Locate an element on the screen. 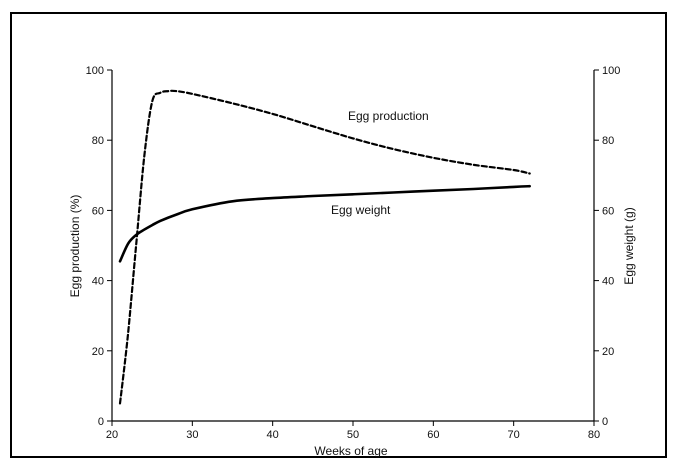  x-tick-label: 40 is located at coordinates (273, 435).